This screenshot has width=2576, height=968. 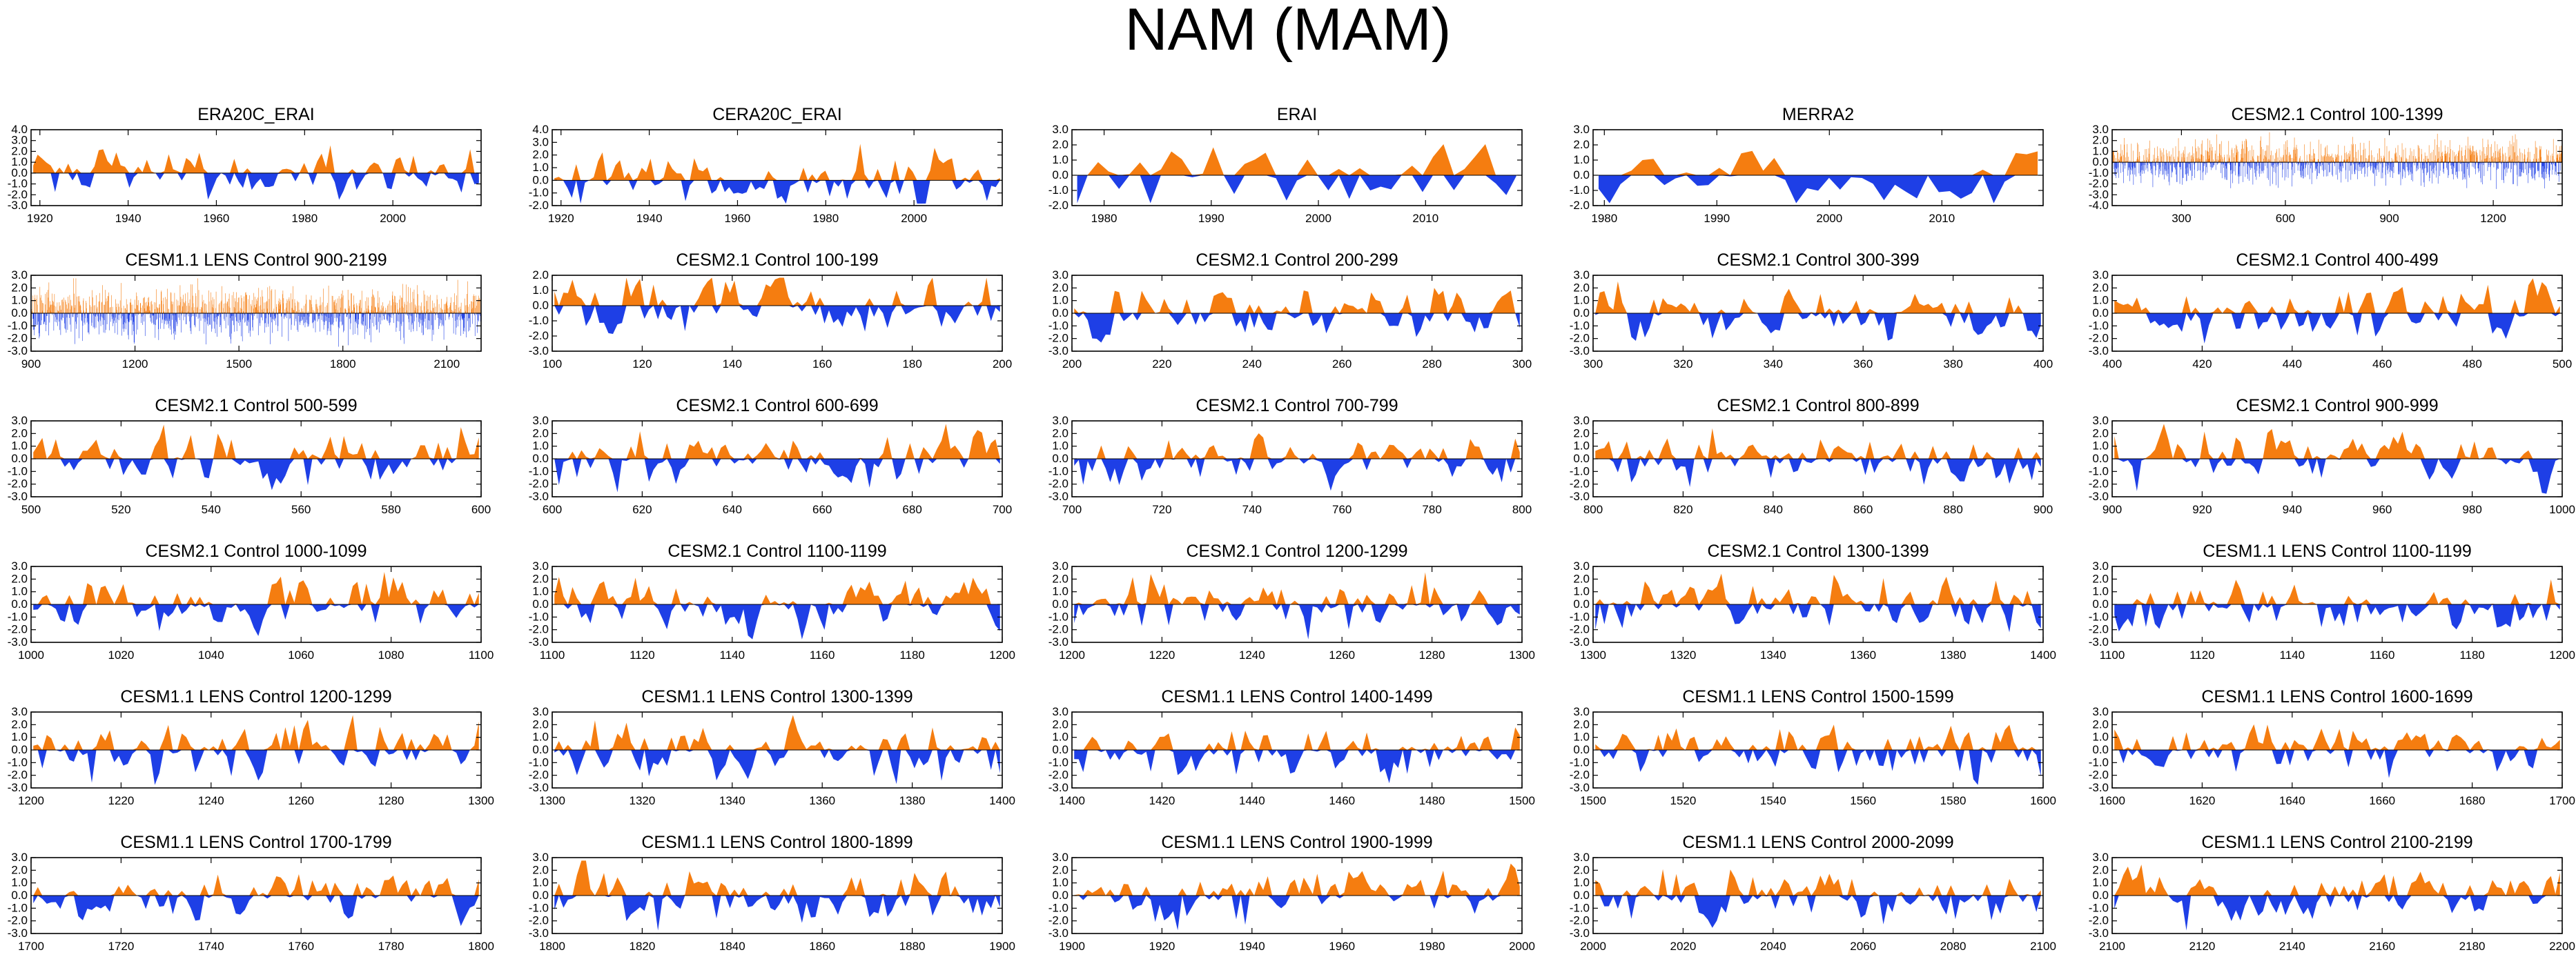 What do you see at coordinates (822, 509) in the screenshot?
I see `x-tick-label: 660` at bounding box center [822, 509].